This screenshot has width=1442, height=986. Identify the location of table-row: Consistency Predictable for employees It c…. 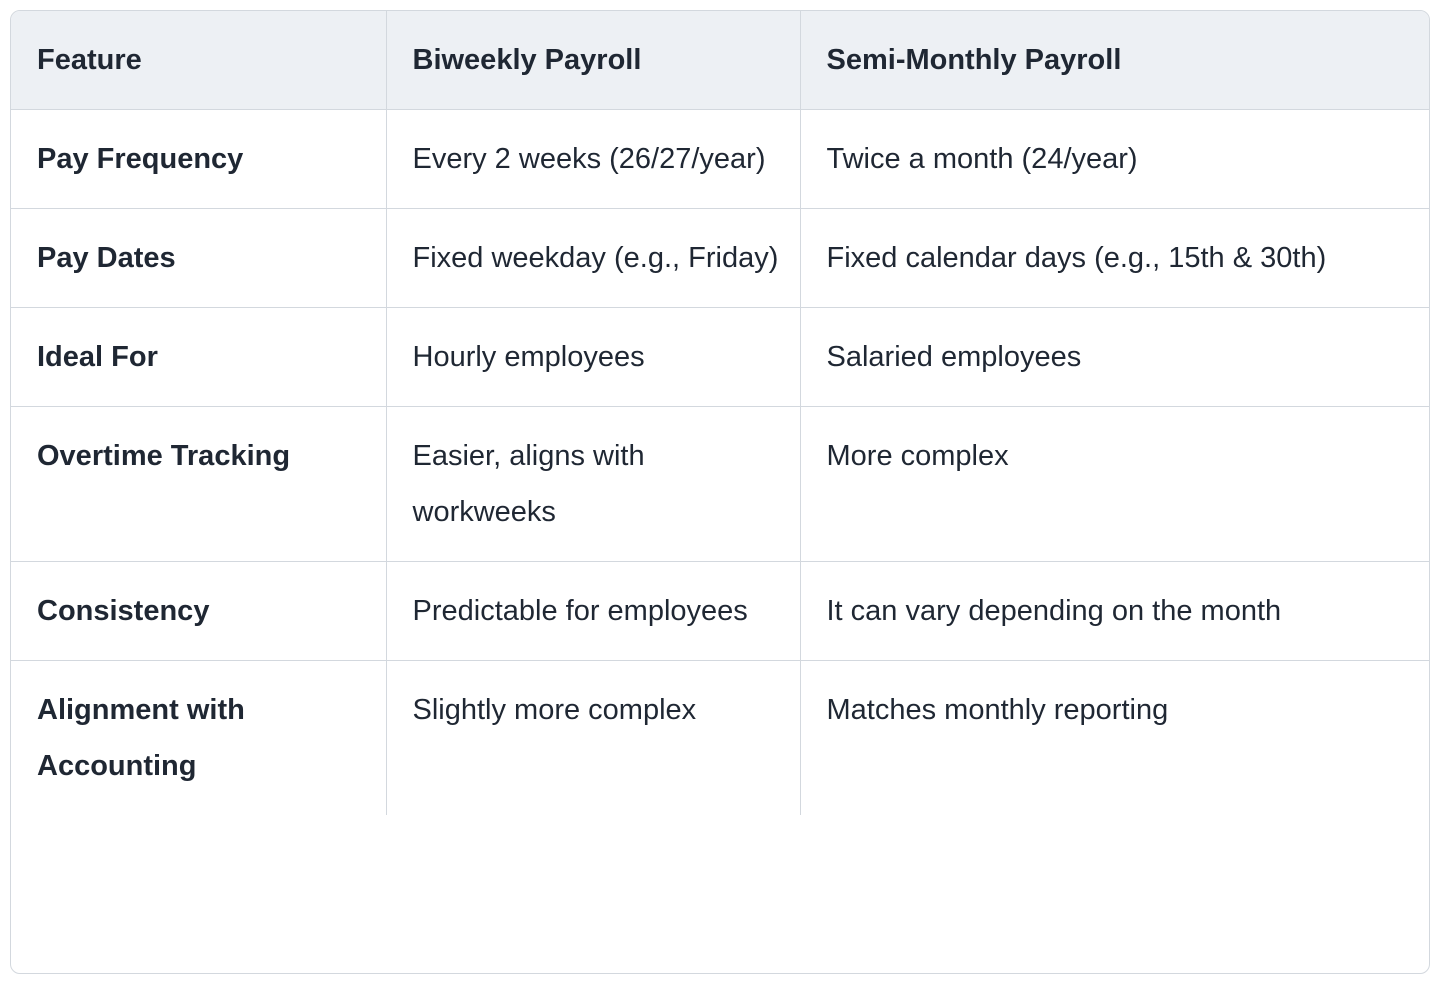
(720, 611).